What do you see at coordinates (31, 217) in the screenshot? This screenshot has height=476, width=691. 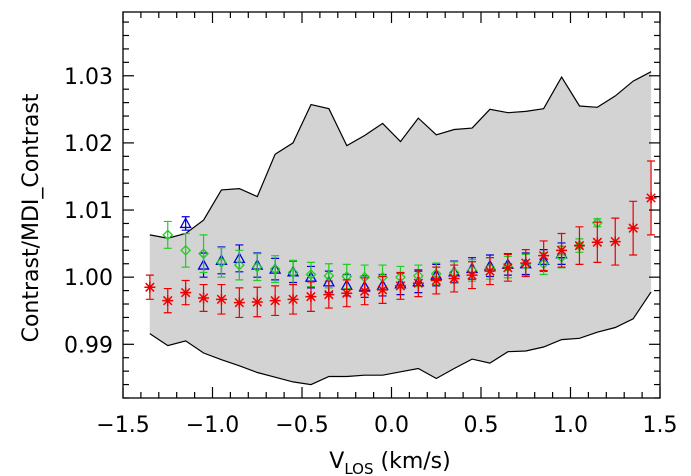 I see `y-axis-label: Contrast/MDI_Contrast` at bounding box center [31, 217].